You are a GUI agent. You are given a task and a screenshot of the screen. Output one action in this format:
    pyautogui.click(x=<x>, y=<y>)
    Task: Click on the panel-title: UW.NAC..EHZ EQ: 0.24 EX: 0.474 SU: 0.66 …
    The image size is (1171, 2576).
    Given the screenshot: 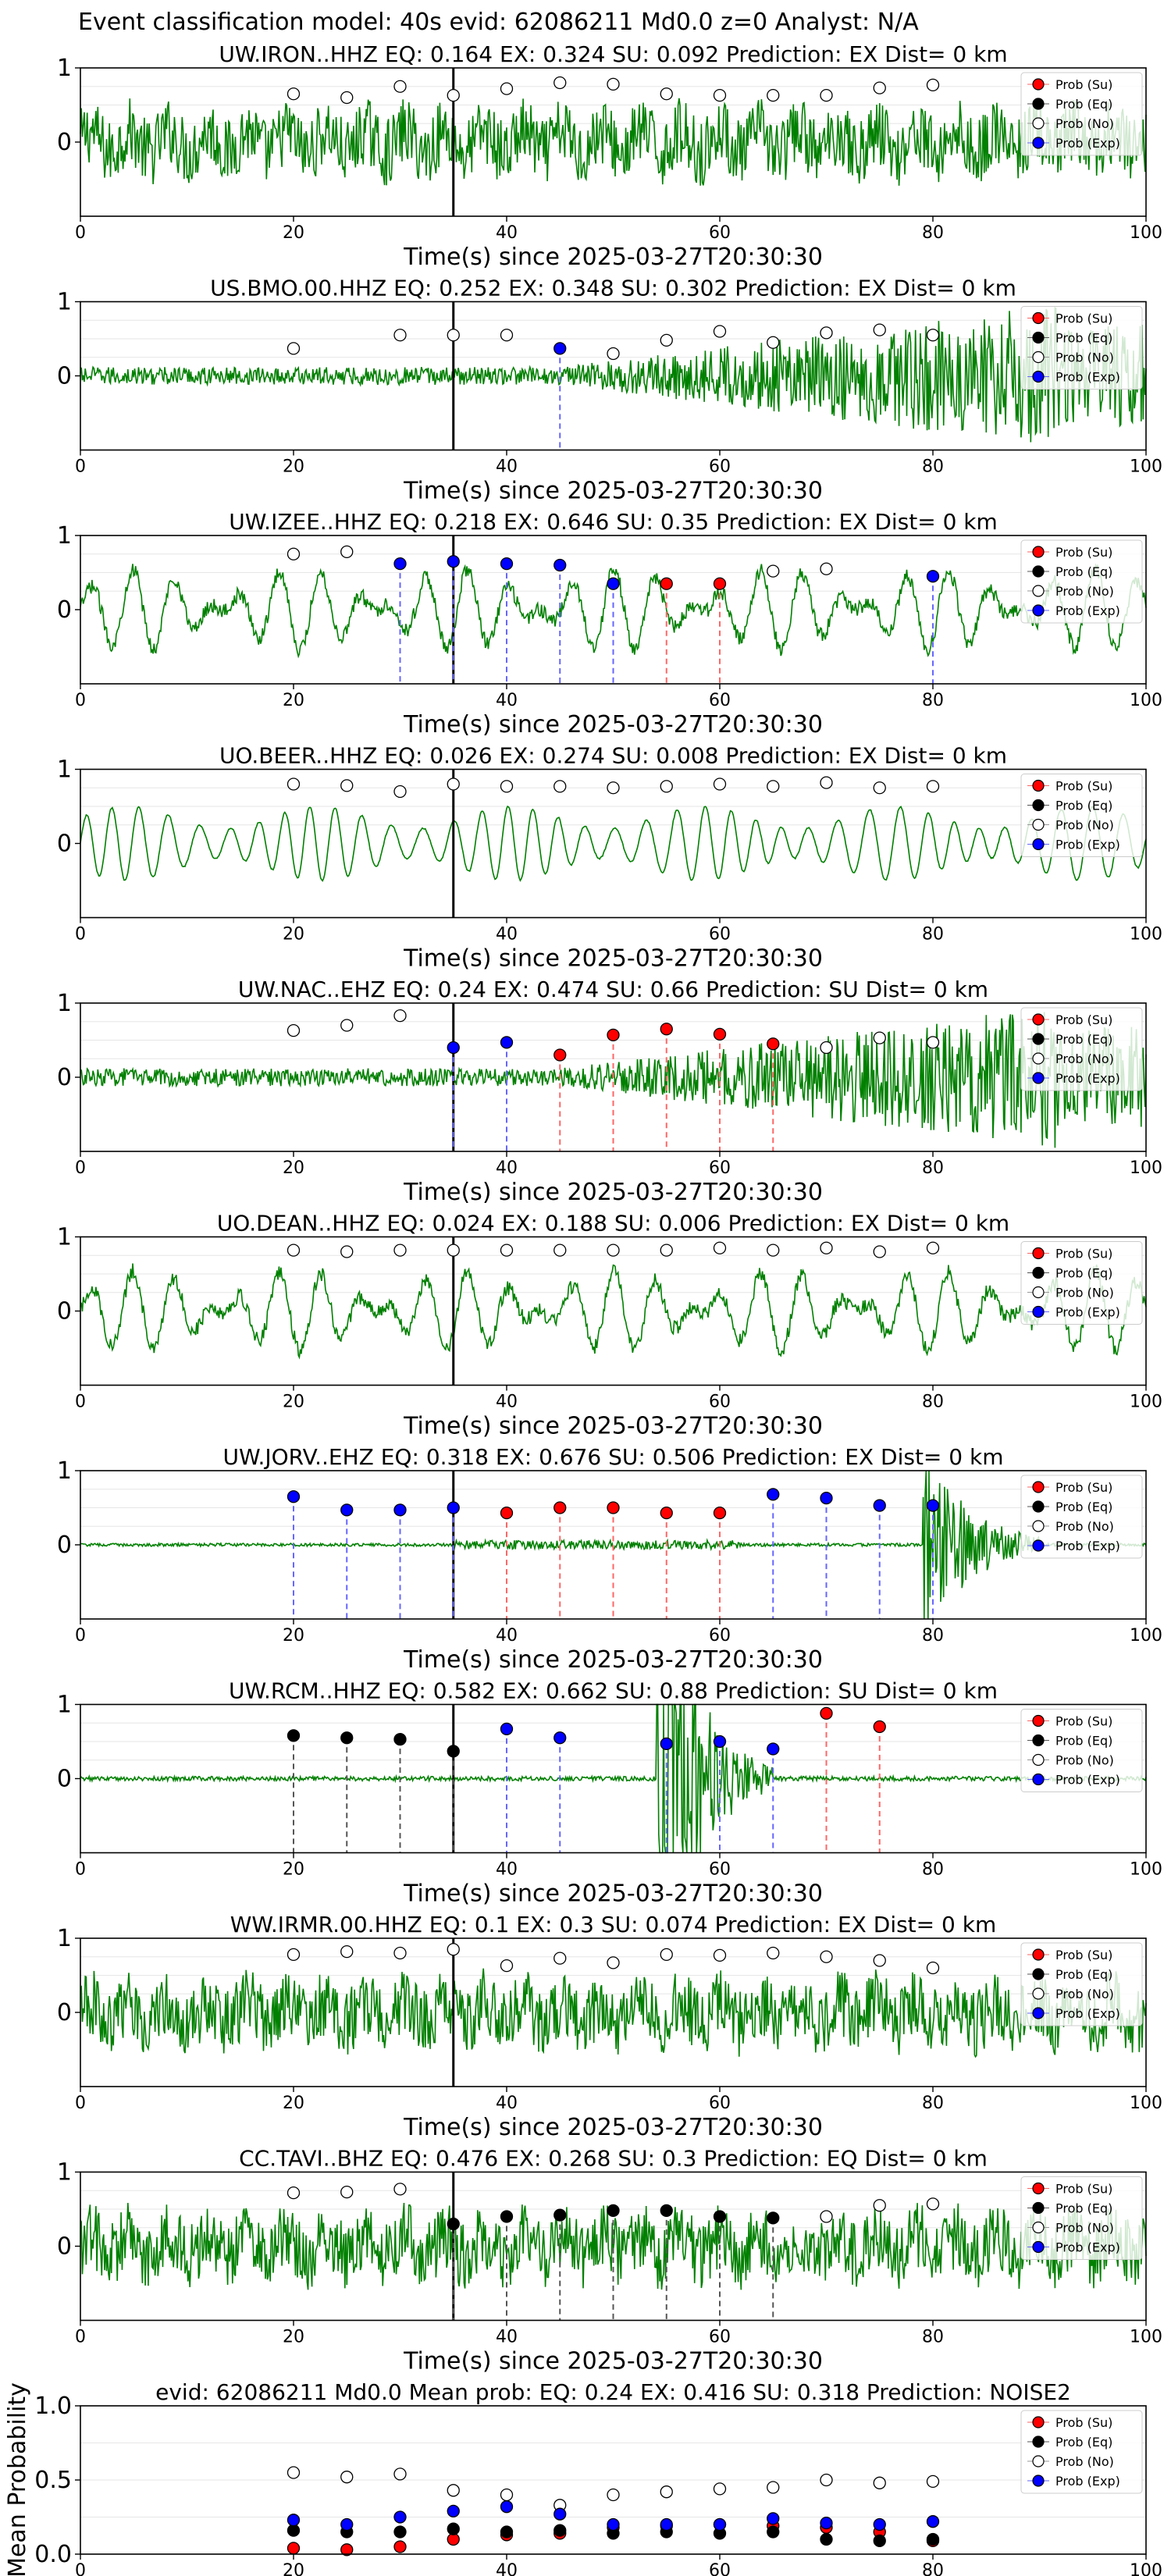 What is the action you would take?
    pyautogui.click(x=613, y=989)
    